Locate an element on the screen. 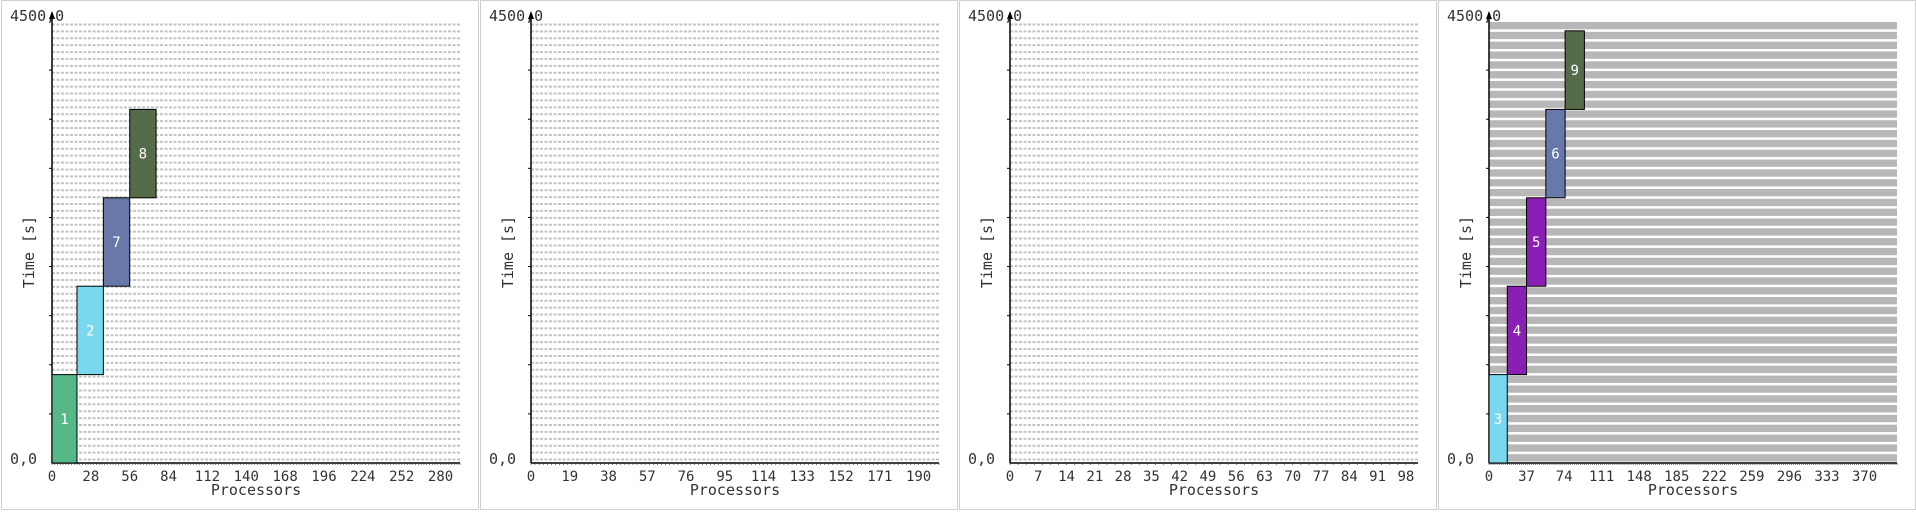 The image size is (1916, 512). job-label: 4 is located at coordinates (1517, 331).